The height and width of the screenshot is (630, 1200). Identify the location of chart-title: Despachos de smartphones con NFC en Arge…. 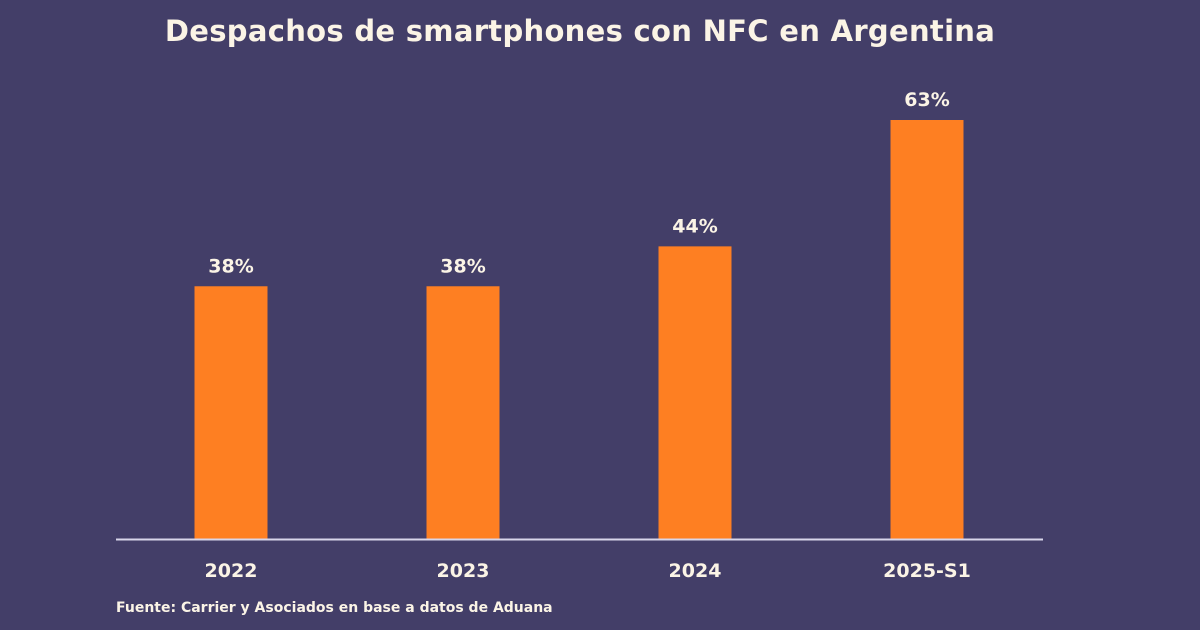
(580, 31).